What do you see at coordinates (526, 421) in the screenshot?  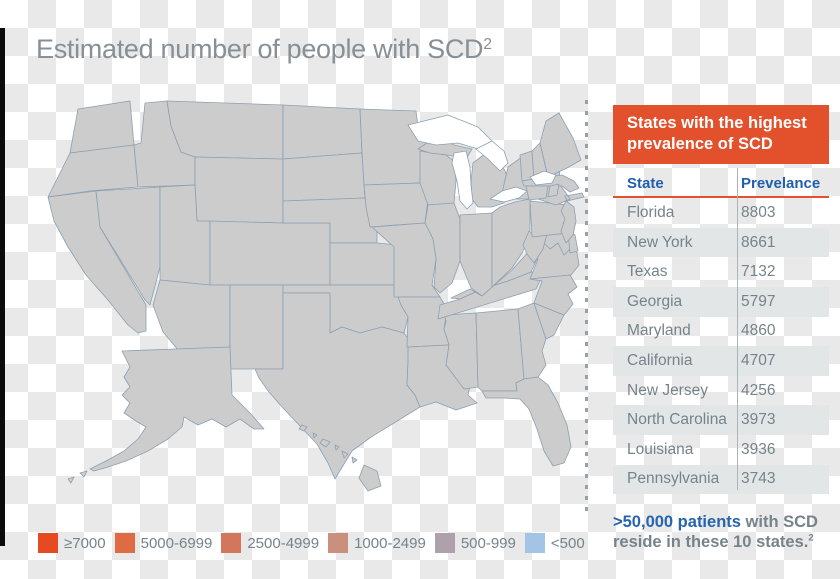 I see `state-florida` at bounding box center [526, 421].